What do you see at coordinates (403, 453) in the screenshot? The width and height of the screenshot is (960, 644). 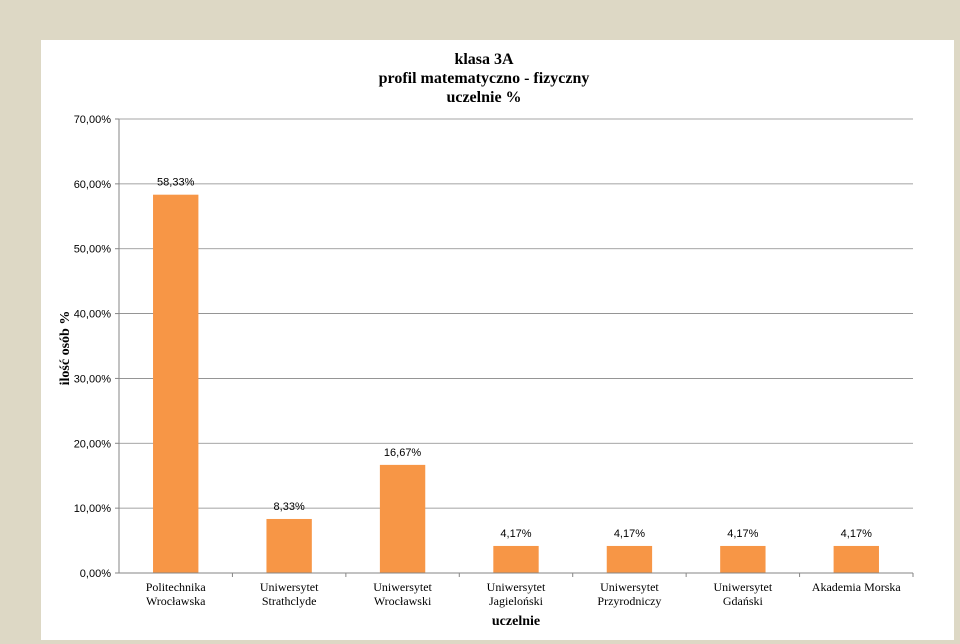 I see `data-label: 16,67%` at bounding box center [403, 453].